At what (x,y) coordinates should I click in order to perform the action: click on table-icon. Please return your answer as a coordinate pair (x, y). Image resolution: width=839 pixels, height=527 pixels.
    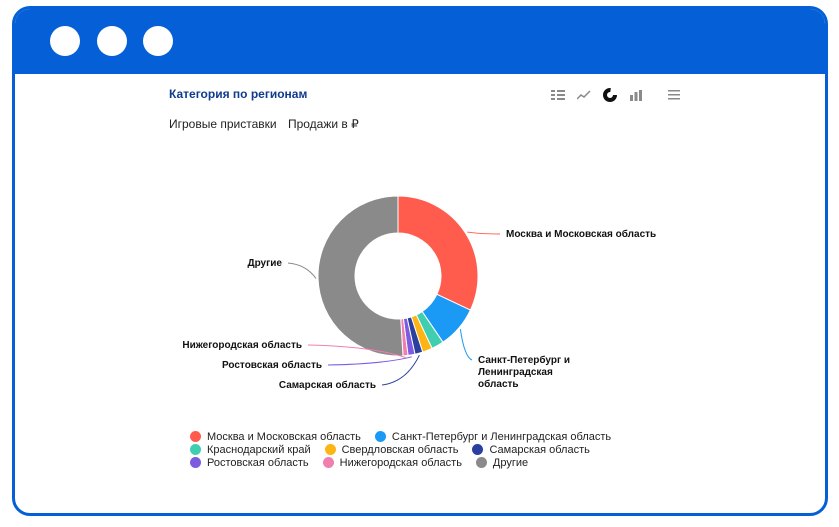
    Looking at the image, I should click on (558, 95).